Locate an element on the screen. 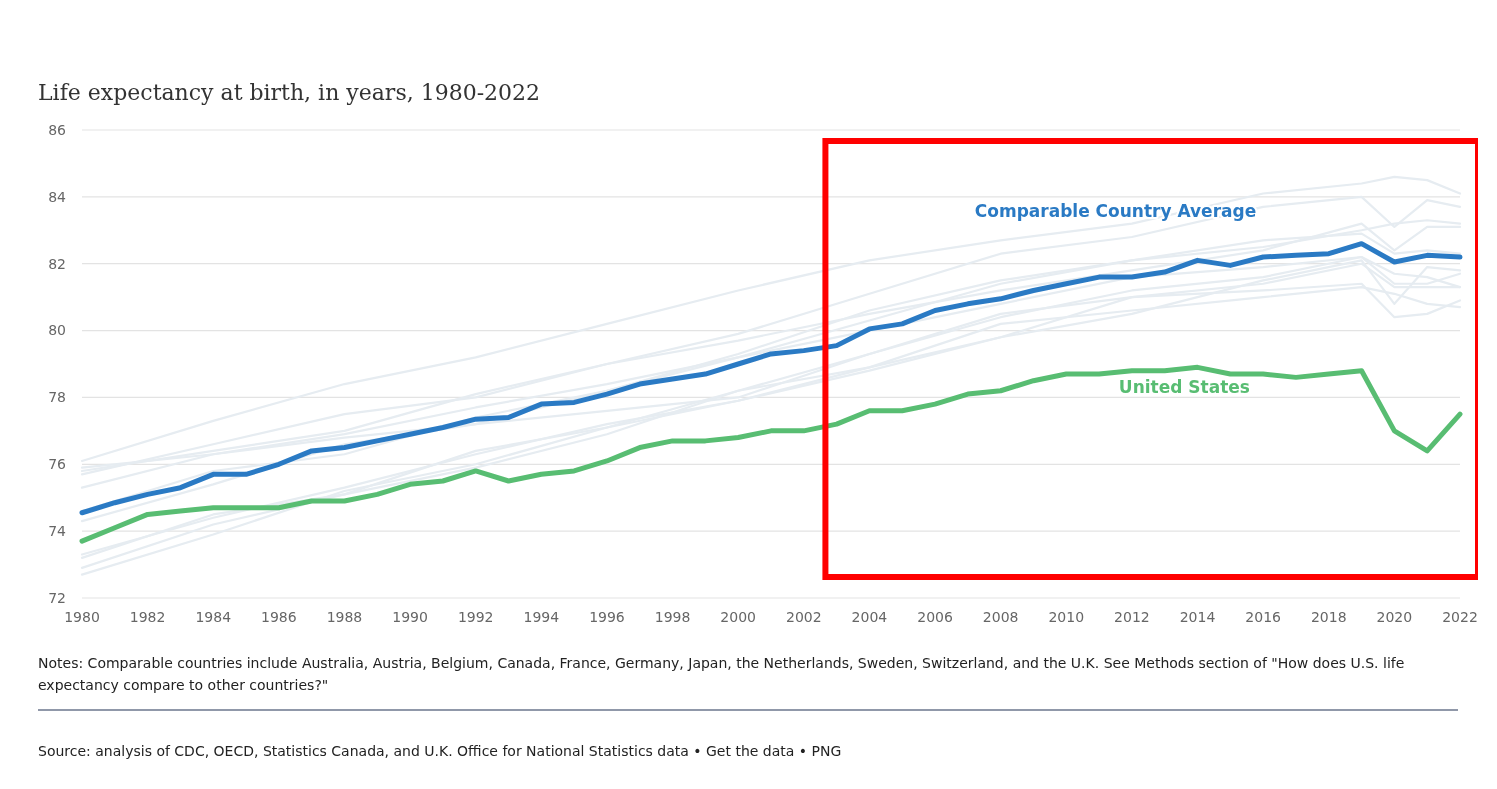 The height and width of the screenshot is (789, 1497). y-tick-label: 74 is located at coordinates (57, 531).